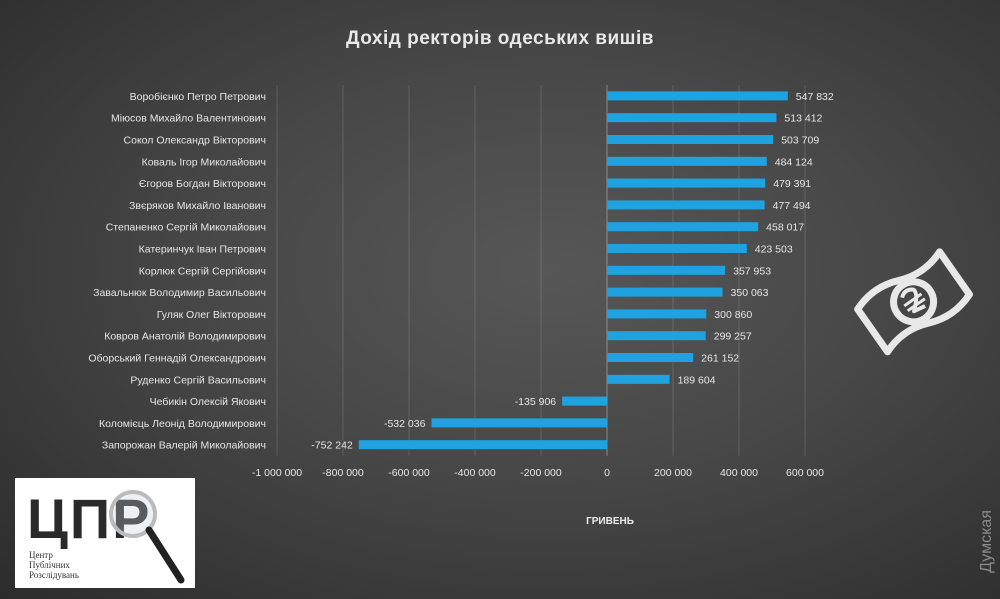 This screenshot has height=599, width=1000. Describe the element at coordinates (54, 575) in the screenshot. I see `logo-line: Розслідувань` at that location.